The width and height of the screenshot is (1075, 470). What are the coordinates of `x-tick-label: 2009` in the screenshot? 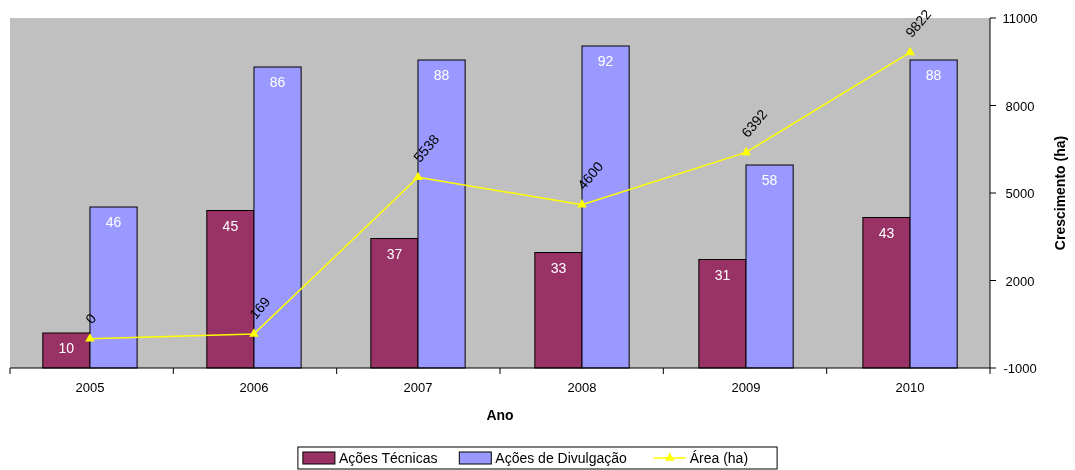 It's located at (746, 387).